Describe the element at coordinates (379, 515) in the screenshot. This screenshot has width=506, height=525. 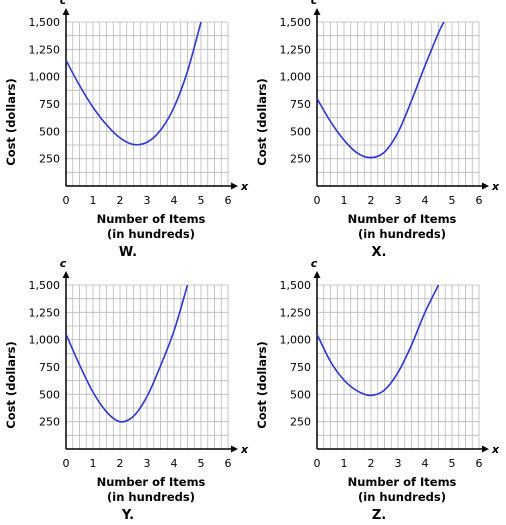
I see `panel-label: Z.` at that location.